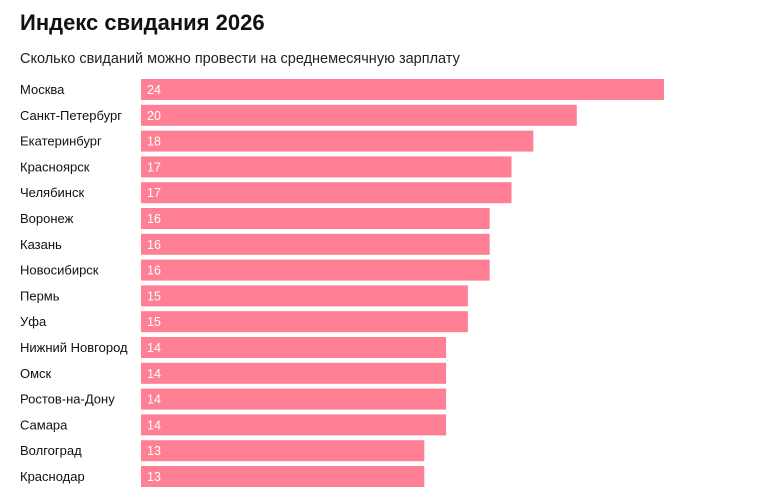 This screenshot has width=759, height=502. I want to click on value-label: 20, so click(154, 116).